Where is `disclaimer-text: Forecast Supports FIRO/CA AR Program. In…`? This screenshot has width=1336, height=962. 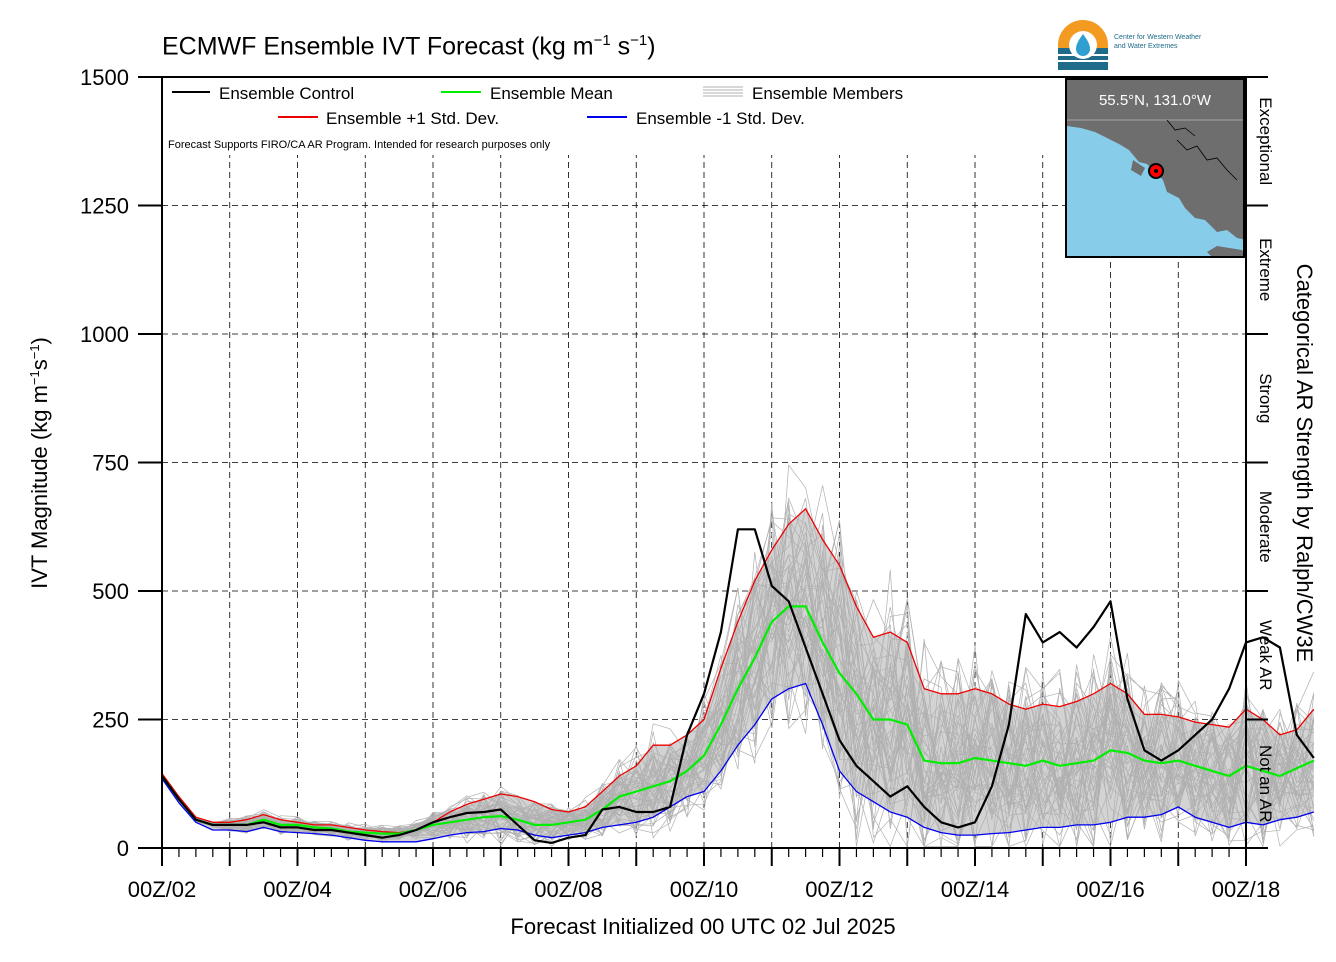 disclaimer-text: Forecast Supports FIRO/CA AR Program. In… is located at coordinates (359, 145).